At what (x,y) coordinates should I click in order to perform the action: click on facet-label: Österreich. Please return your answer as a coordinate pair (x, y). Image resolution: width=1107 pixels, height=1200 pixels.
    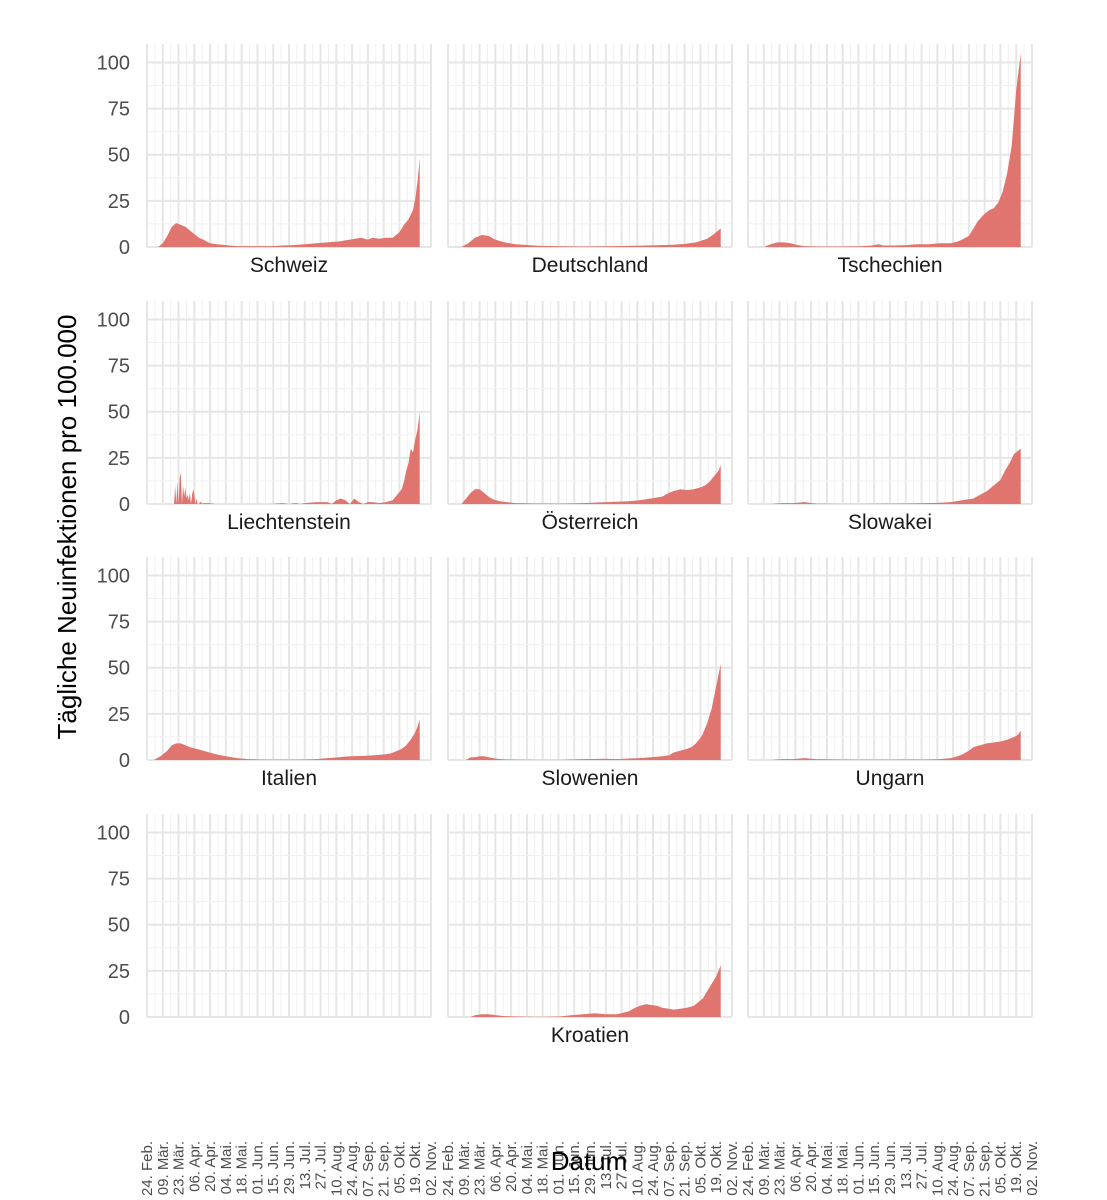
    Looking at the image, I should click on (590, 522).